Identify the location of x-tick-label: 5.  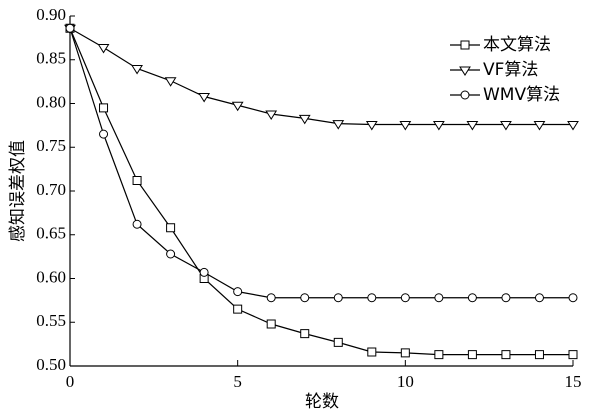
(237, 381).